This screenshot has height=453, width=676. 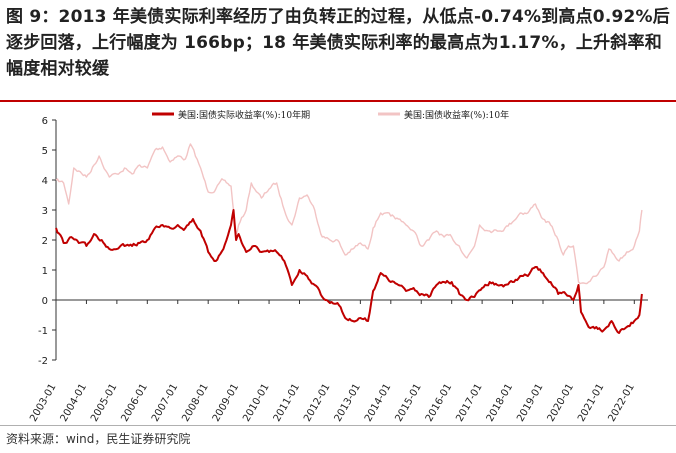 What do you see at coordinates (43, 361) in the screenshot?
I see `y-tick-label: -2` at bounding box center [43, 361].